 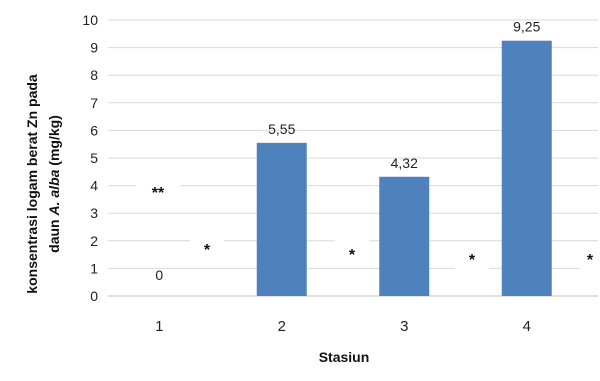 I want to click on x-tick-labels: 1 2 3 4, so click(x=343, y=326).